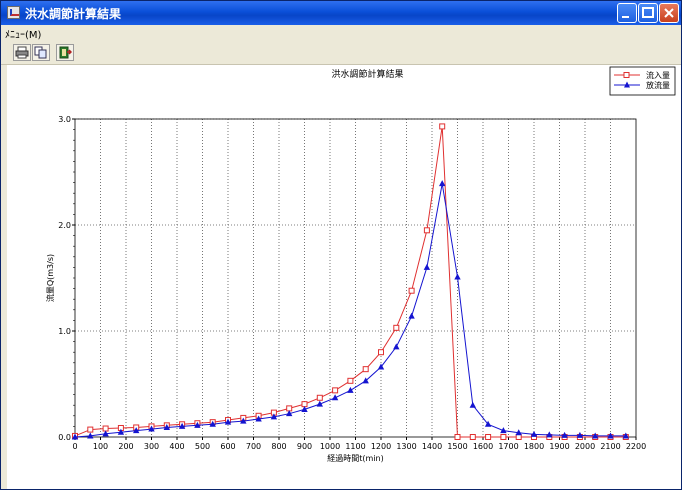  I want to click on app-chart-icon, so click(13, 12).